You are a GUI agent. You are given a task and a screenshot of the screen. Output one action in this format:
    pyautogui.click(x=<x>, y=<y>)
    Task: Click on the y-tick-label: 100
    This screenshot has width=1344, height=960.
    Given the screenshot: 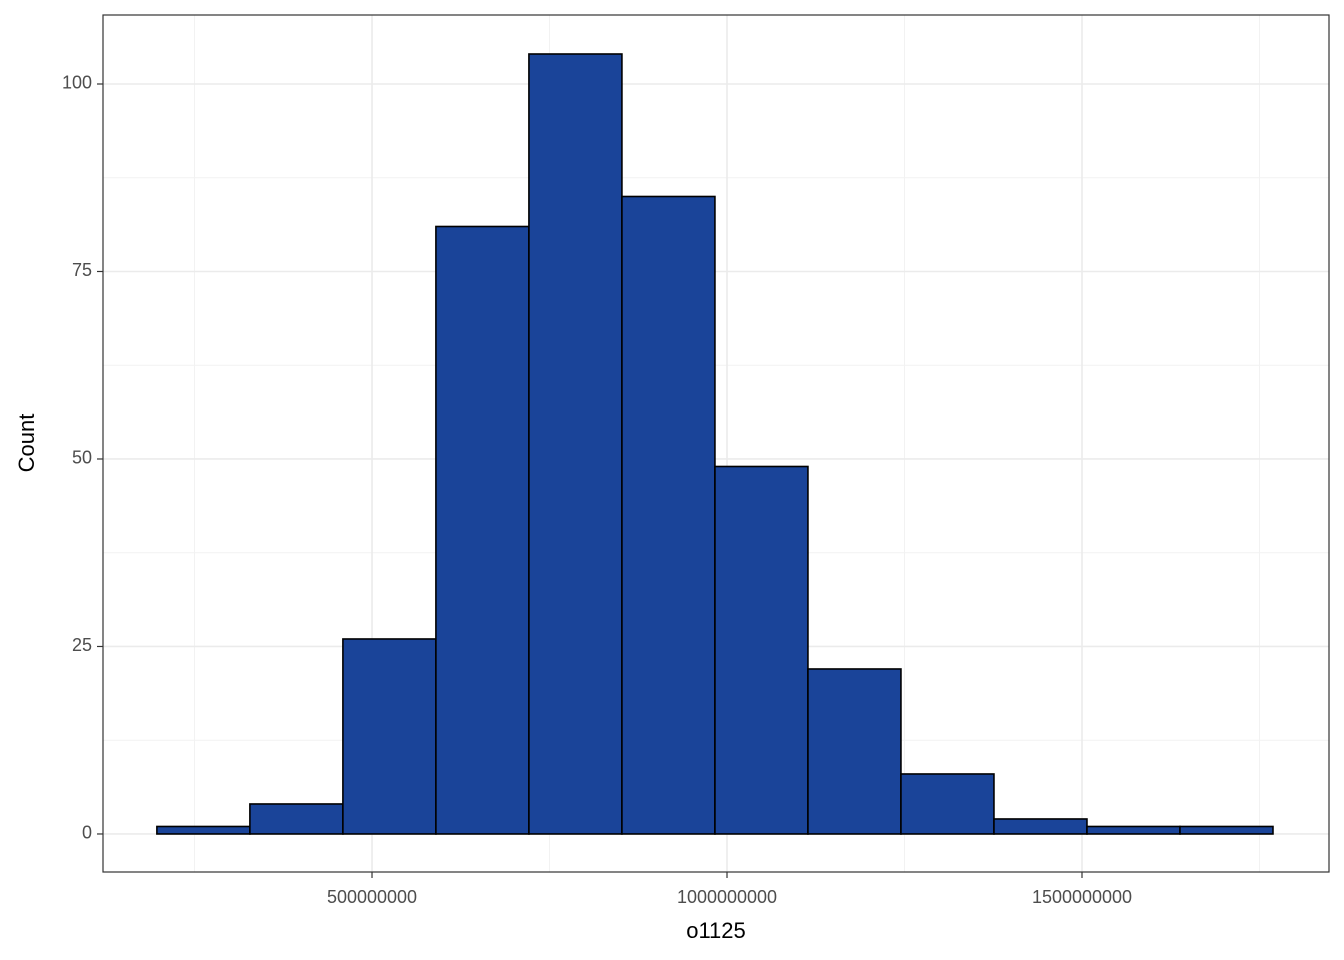 What is the action you would take?
    pyautogui.click(x=77, y=83)
    